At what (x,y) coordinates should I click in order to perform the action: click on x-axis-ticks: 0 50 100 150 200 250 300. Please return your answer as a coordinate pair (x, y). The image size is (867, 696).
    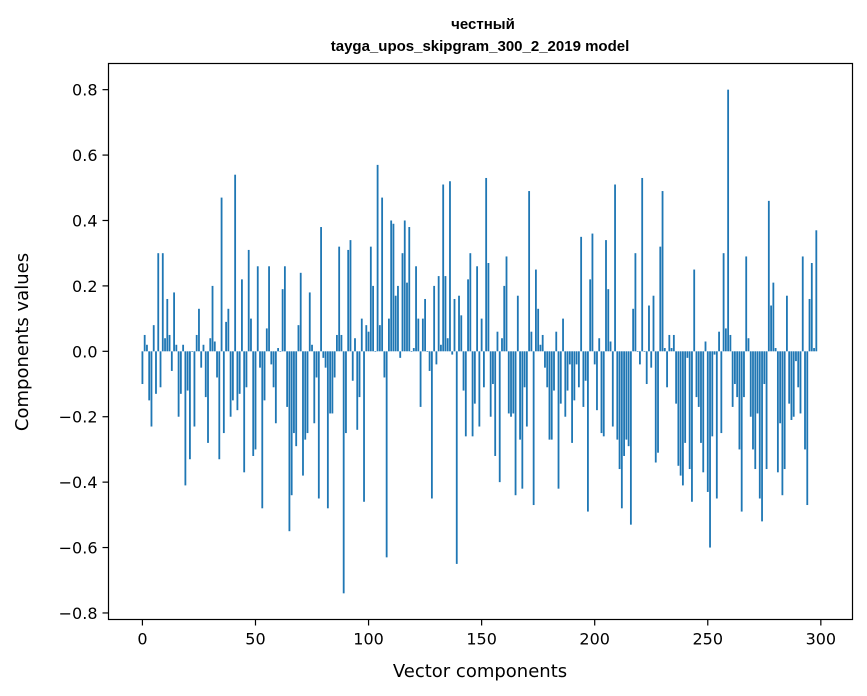
    Looking at the image, I should click on (486, 634).